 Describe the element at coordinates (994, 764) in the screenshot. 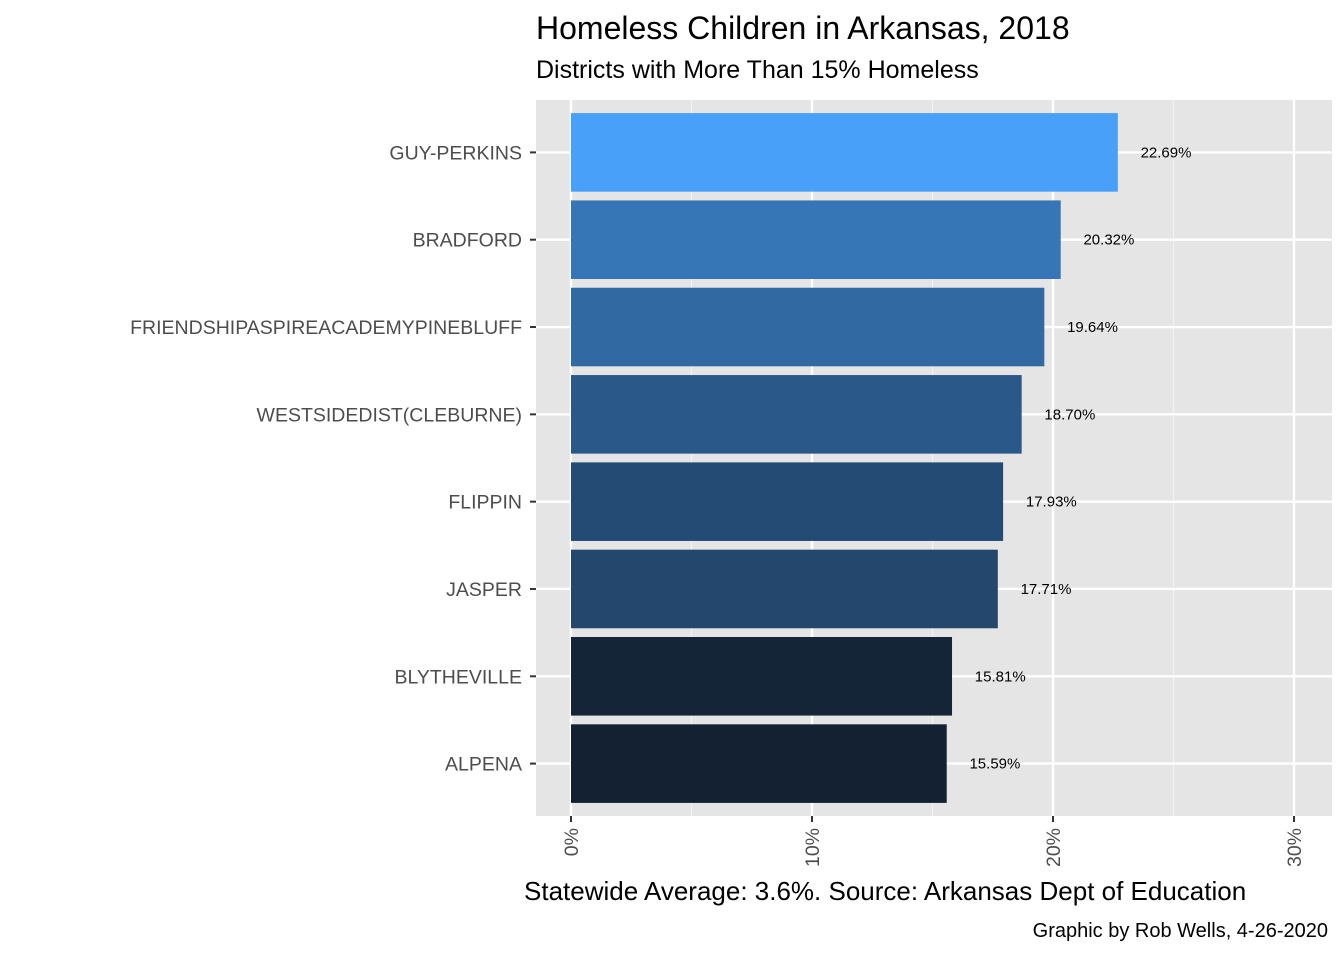

I see `bar-value-label: 15.59%` at that location.